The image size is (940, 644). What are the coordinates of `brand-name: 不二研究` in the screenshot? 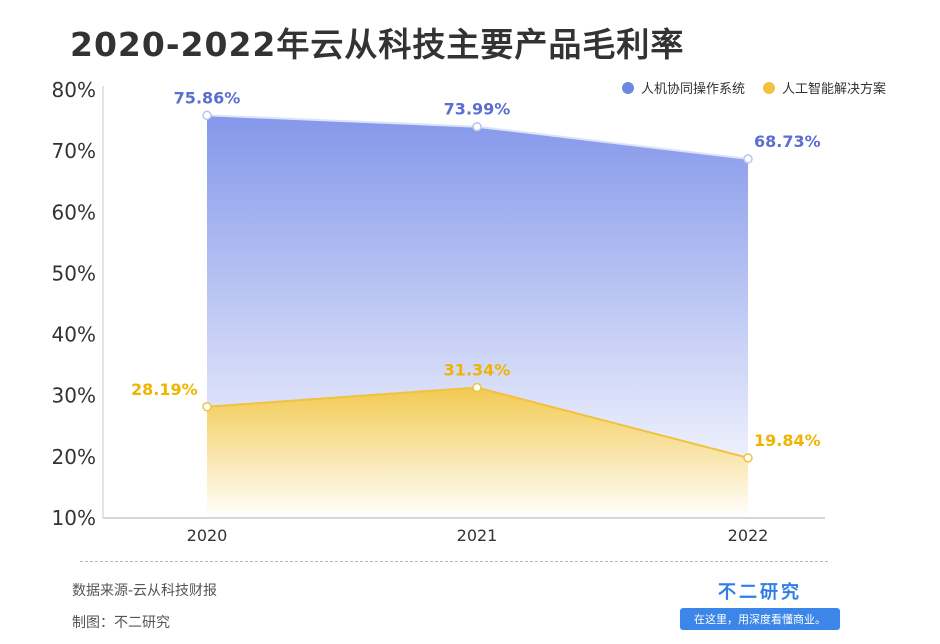 It's located at (760, 592).